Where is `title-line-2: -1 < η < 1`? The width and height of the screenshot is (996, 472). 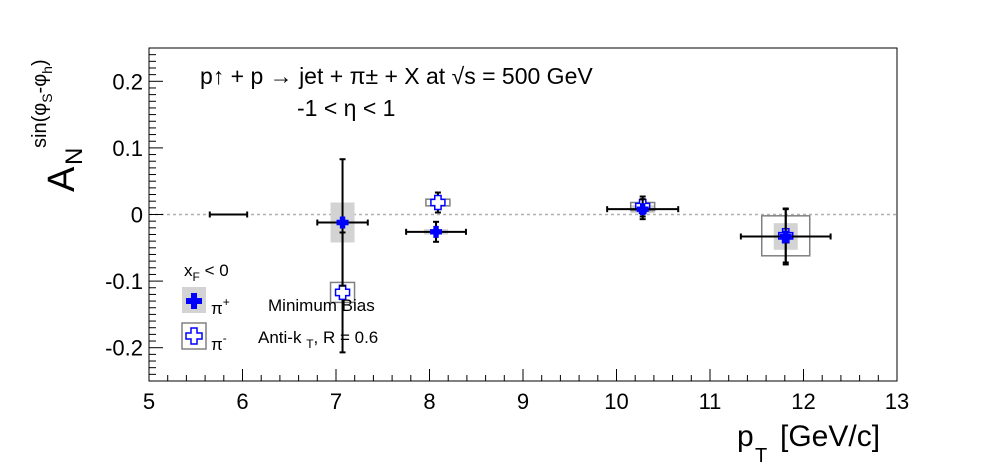
title-line-2: -1 < η < 1 is located at coordinates (346, 108).